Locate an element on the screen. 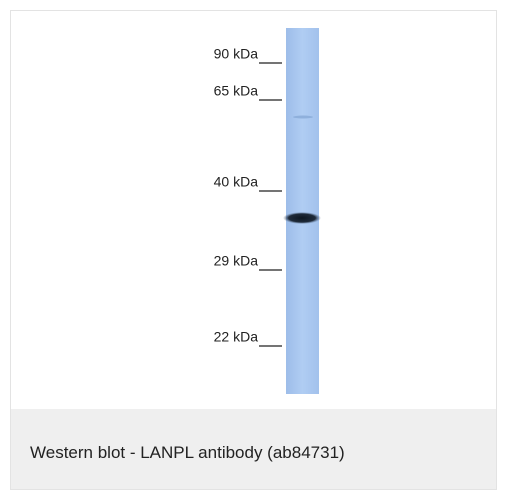  caption: Western blot - LANPL antibody (ab84731) is located at coordinates (187, 452).